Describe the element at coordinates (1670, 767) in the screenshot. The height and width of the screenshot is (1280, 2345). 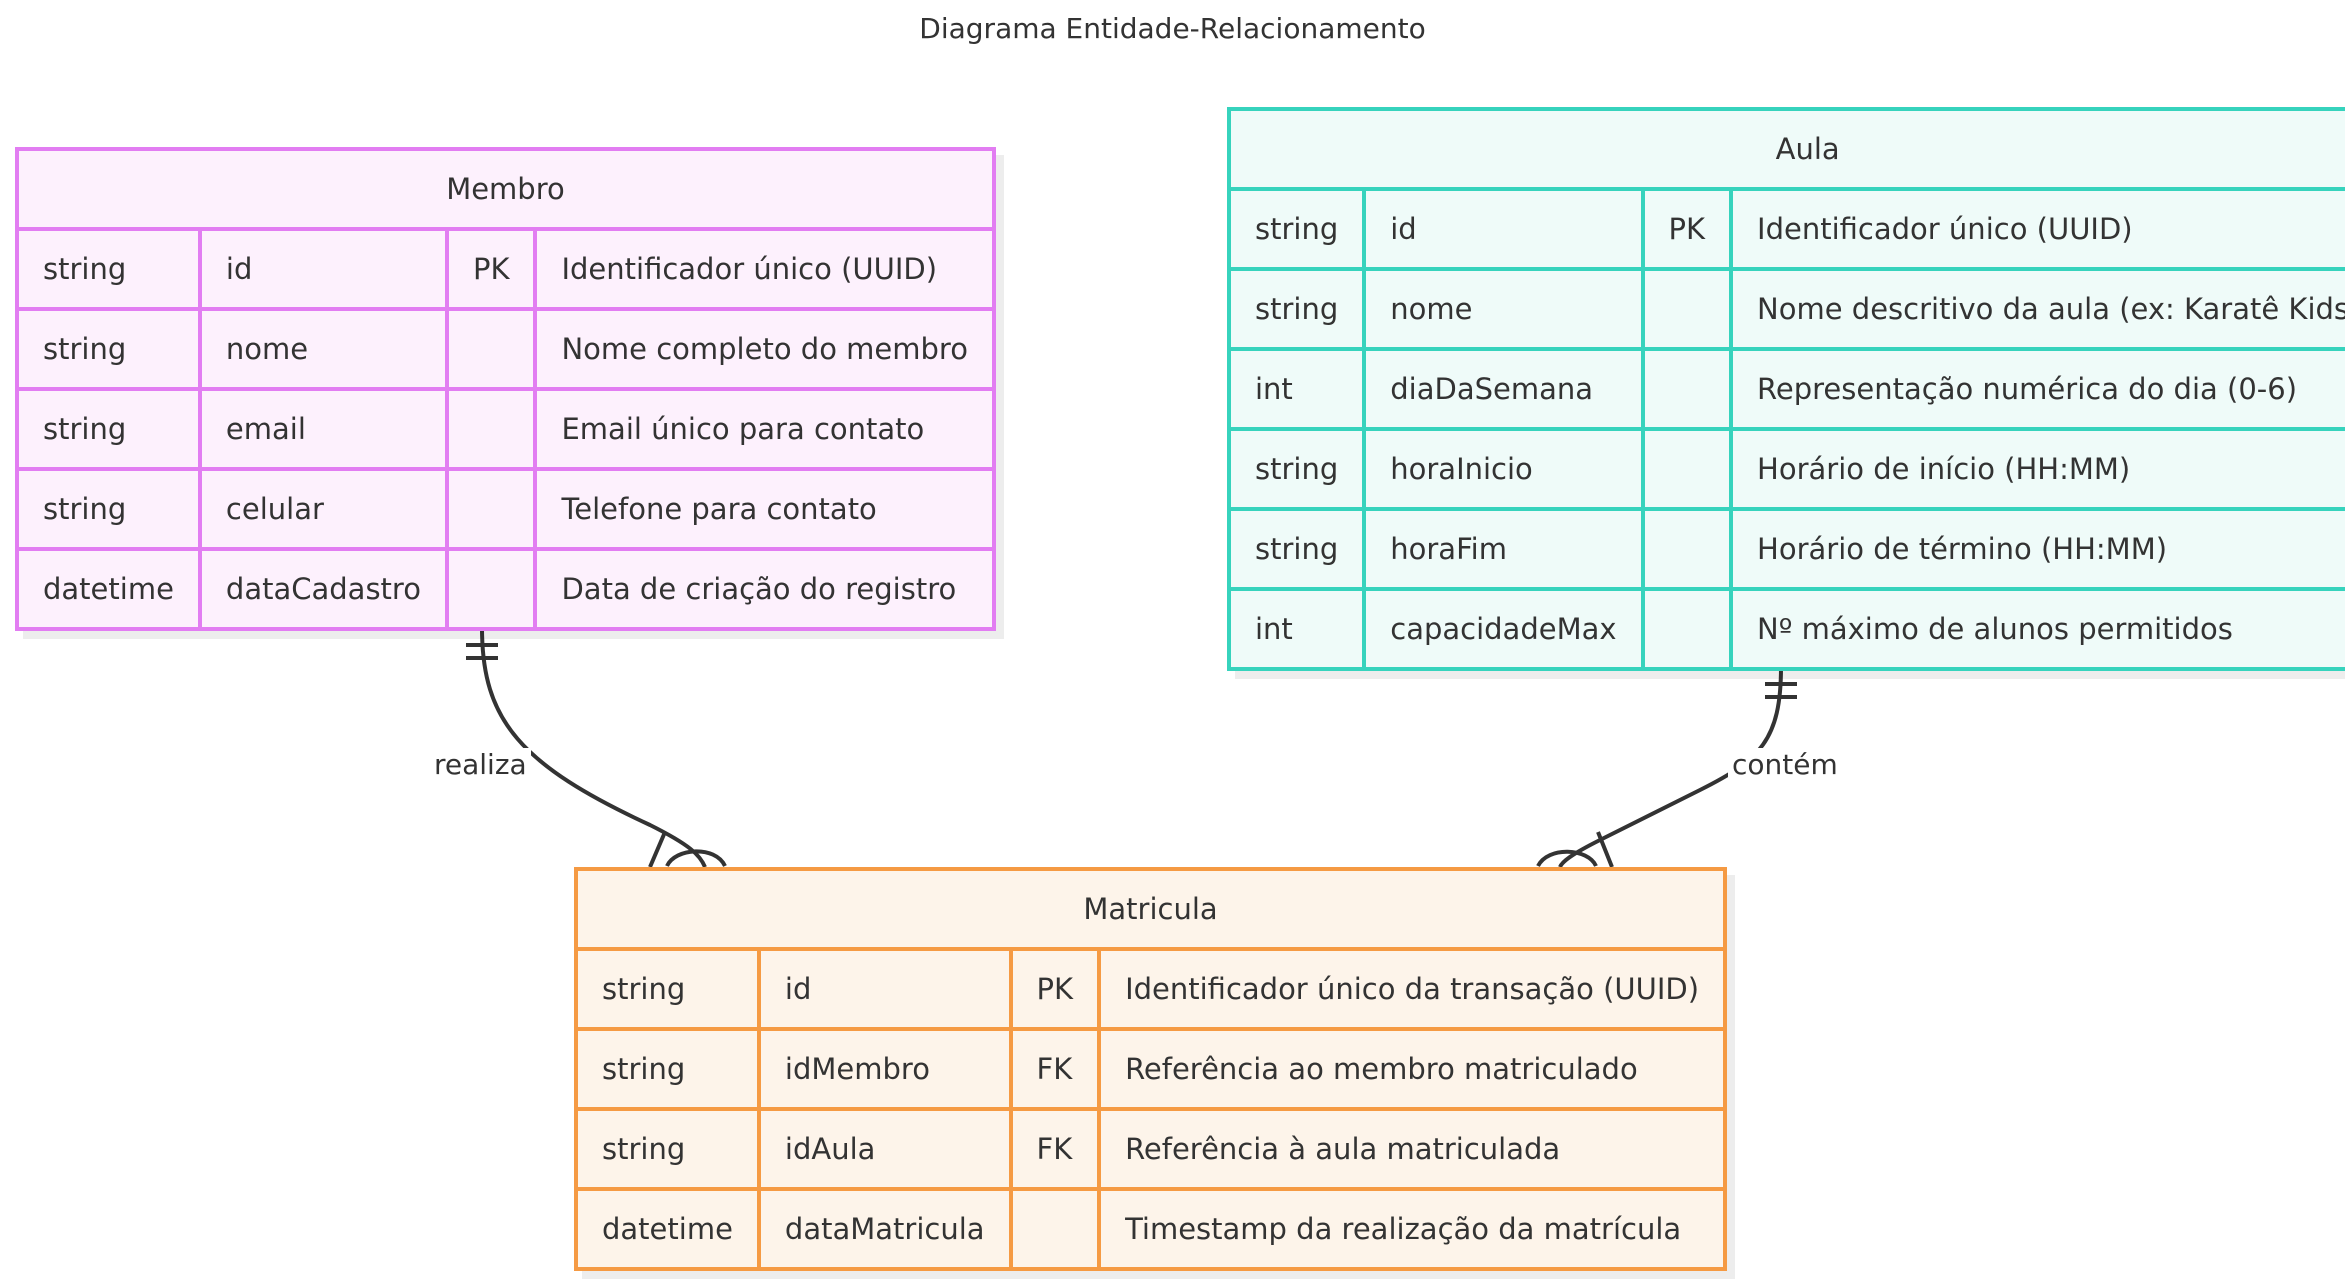
I see `relationship-line-contem` at that location.